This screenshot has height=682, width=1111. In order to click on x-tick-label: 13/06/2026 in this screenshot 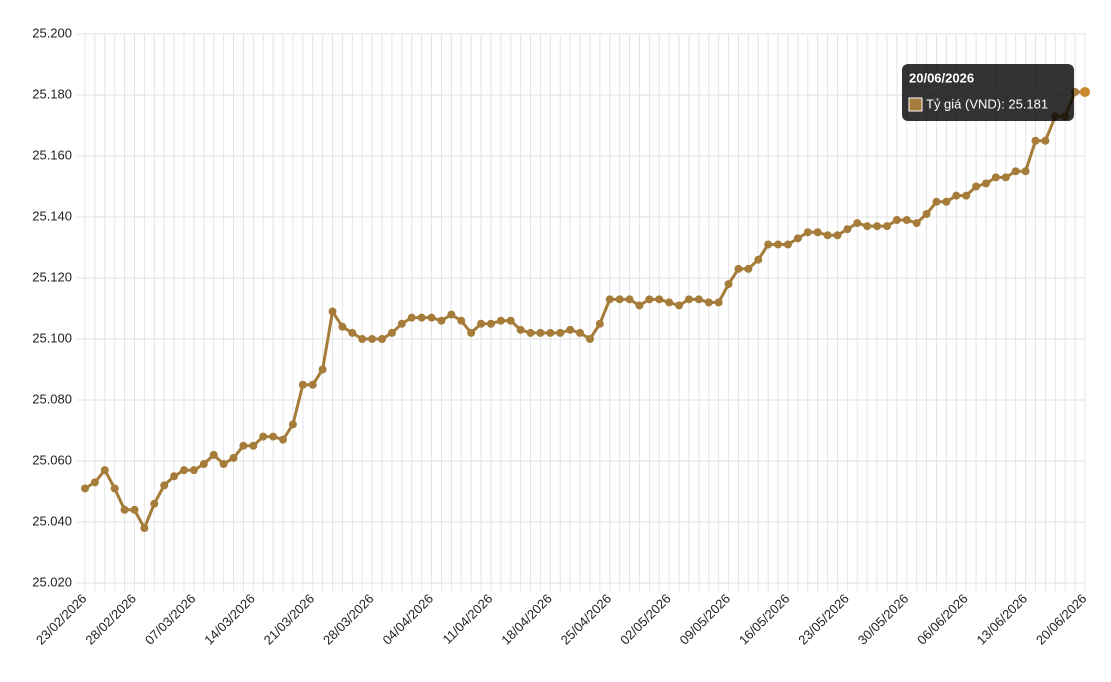, I will do `click(1002, 619)`.